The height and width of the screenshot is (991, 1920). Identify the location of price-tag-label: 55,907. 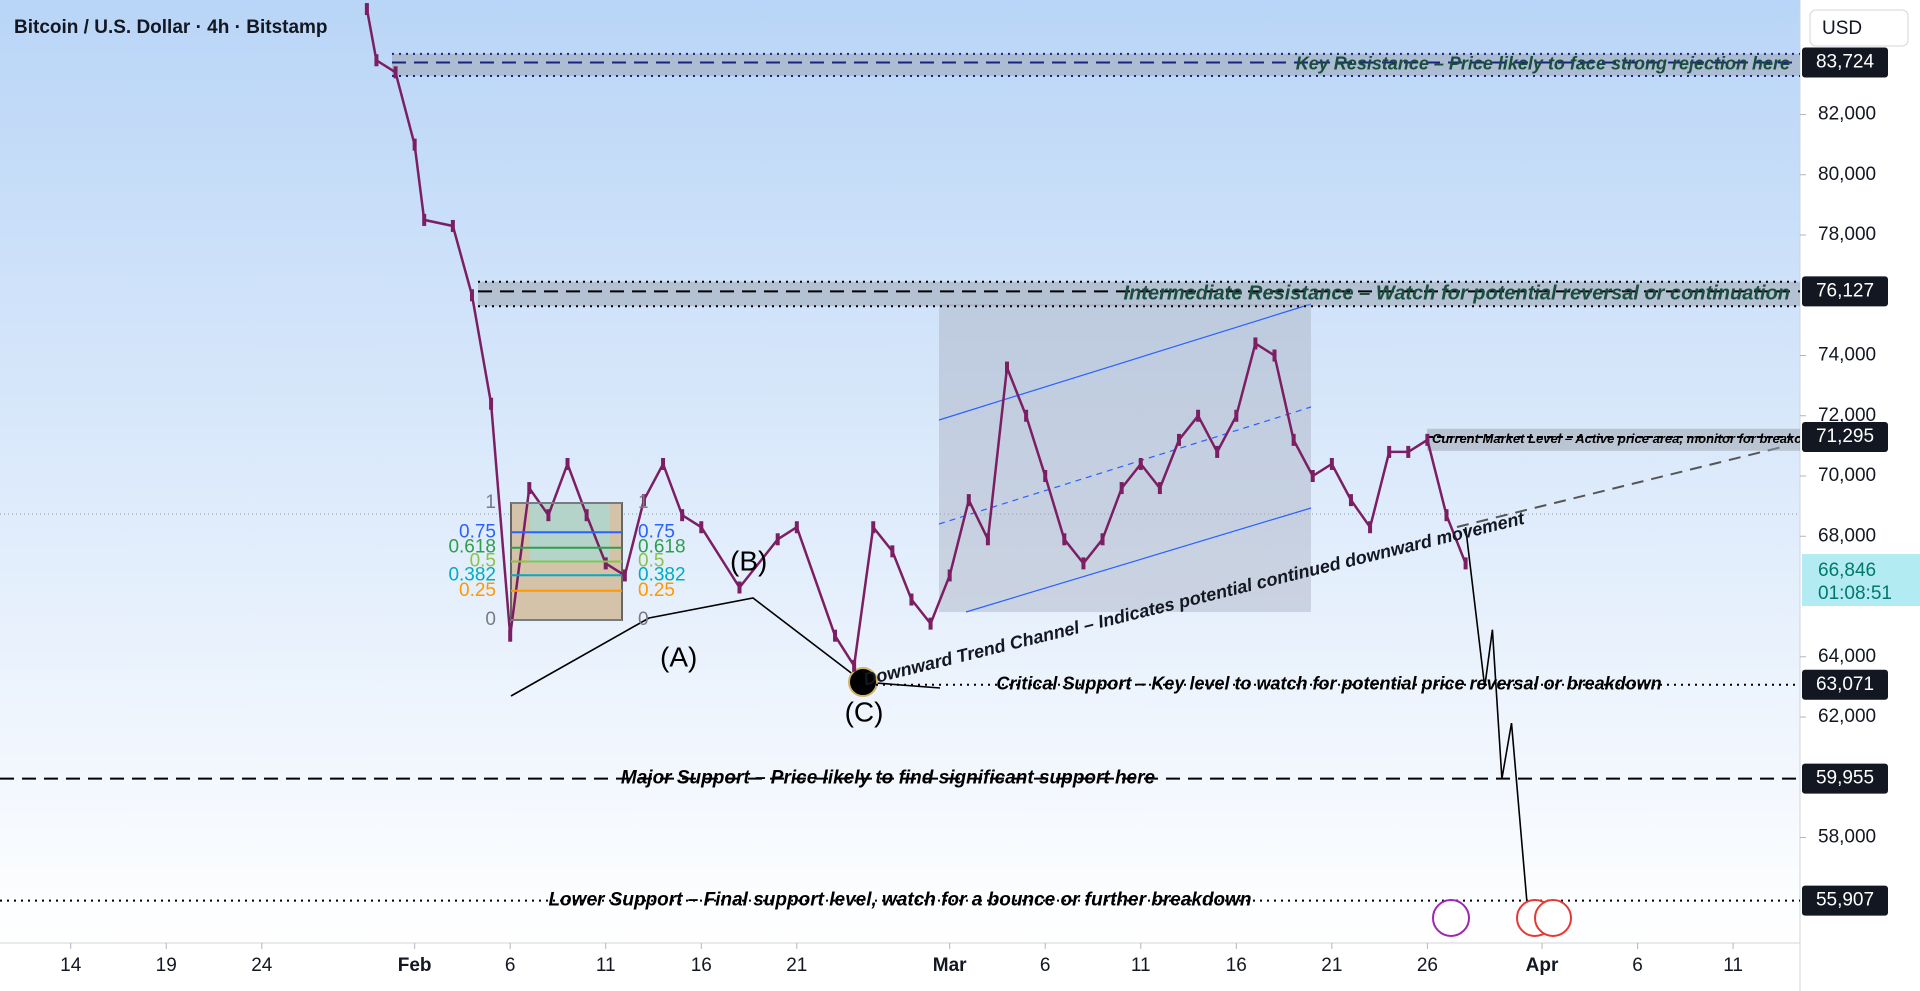
(1845, 900).